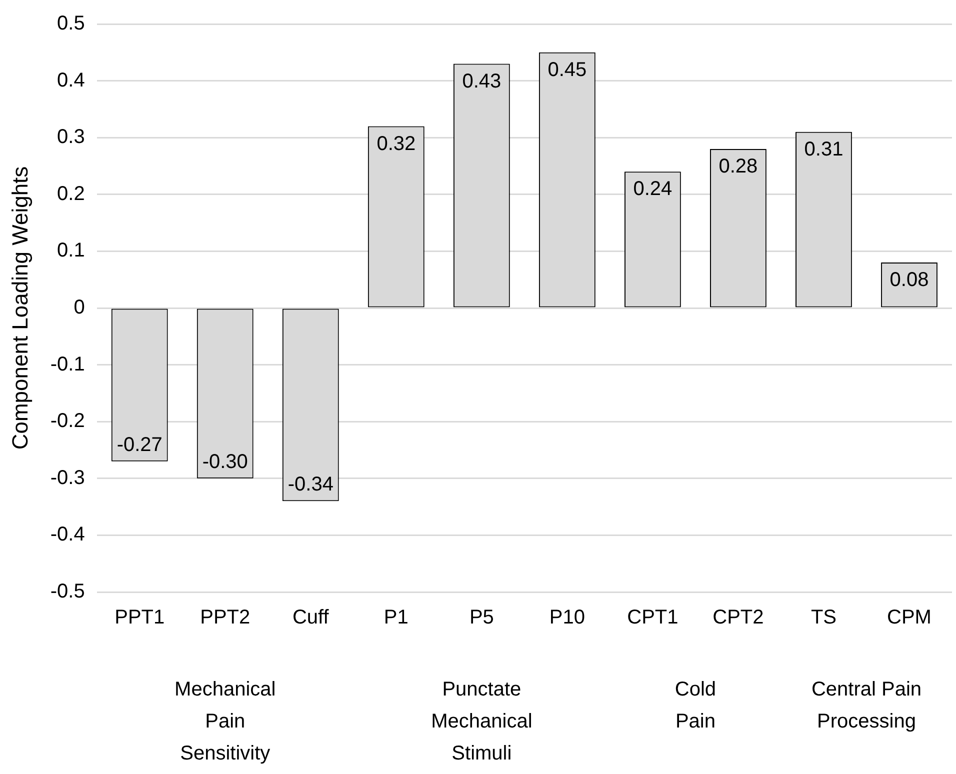 This screenshot has width=956, height=774. Describe the element at coordinates (225, 617) in the screenshot. I see `x-tick-label: PPT2` at that location.